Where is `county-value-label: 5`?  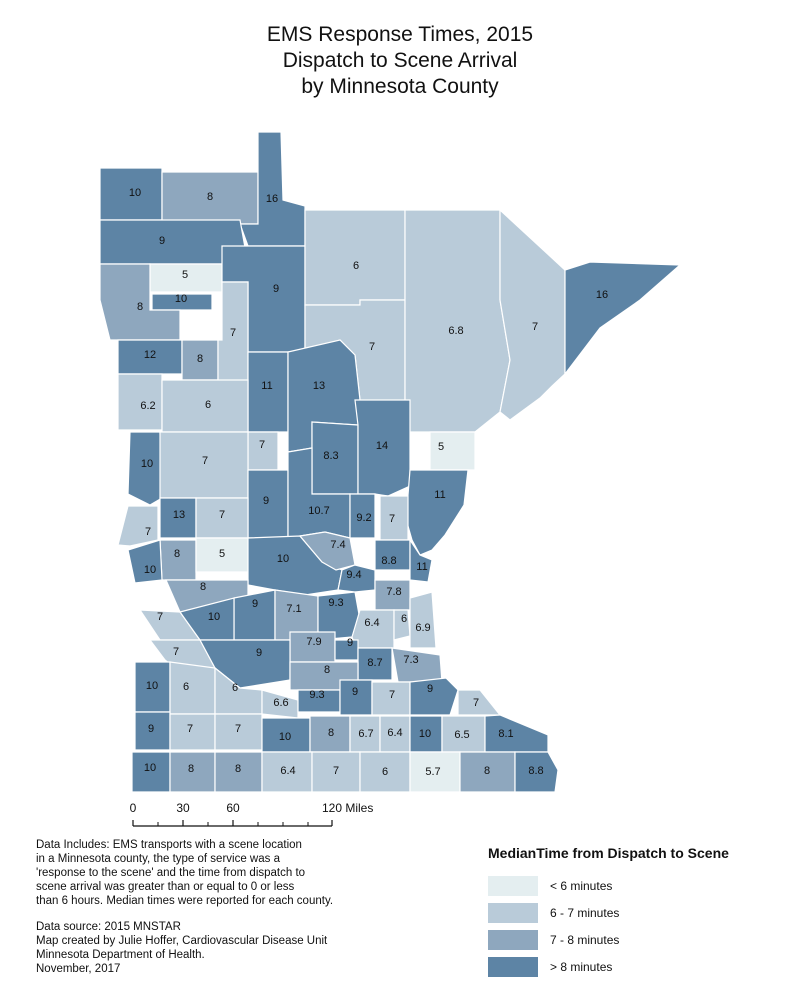 county-value-label: 5 is located at coordinates (185, 275).